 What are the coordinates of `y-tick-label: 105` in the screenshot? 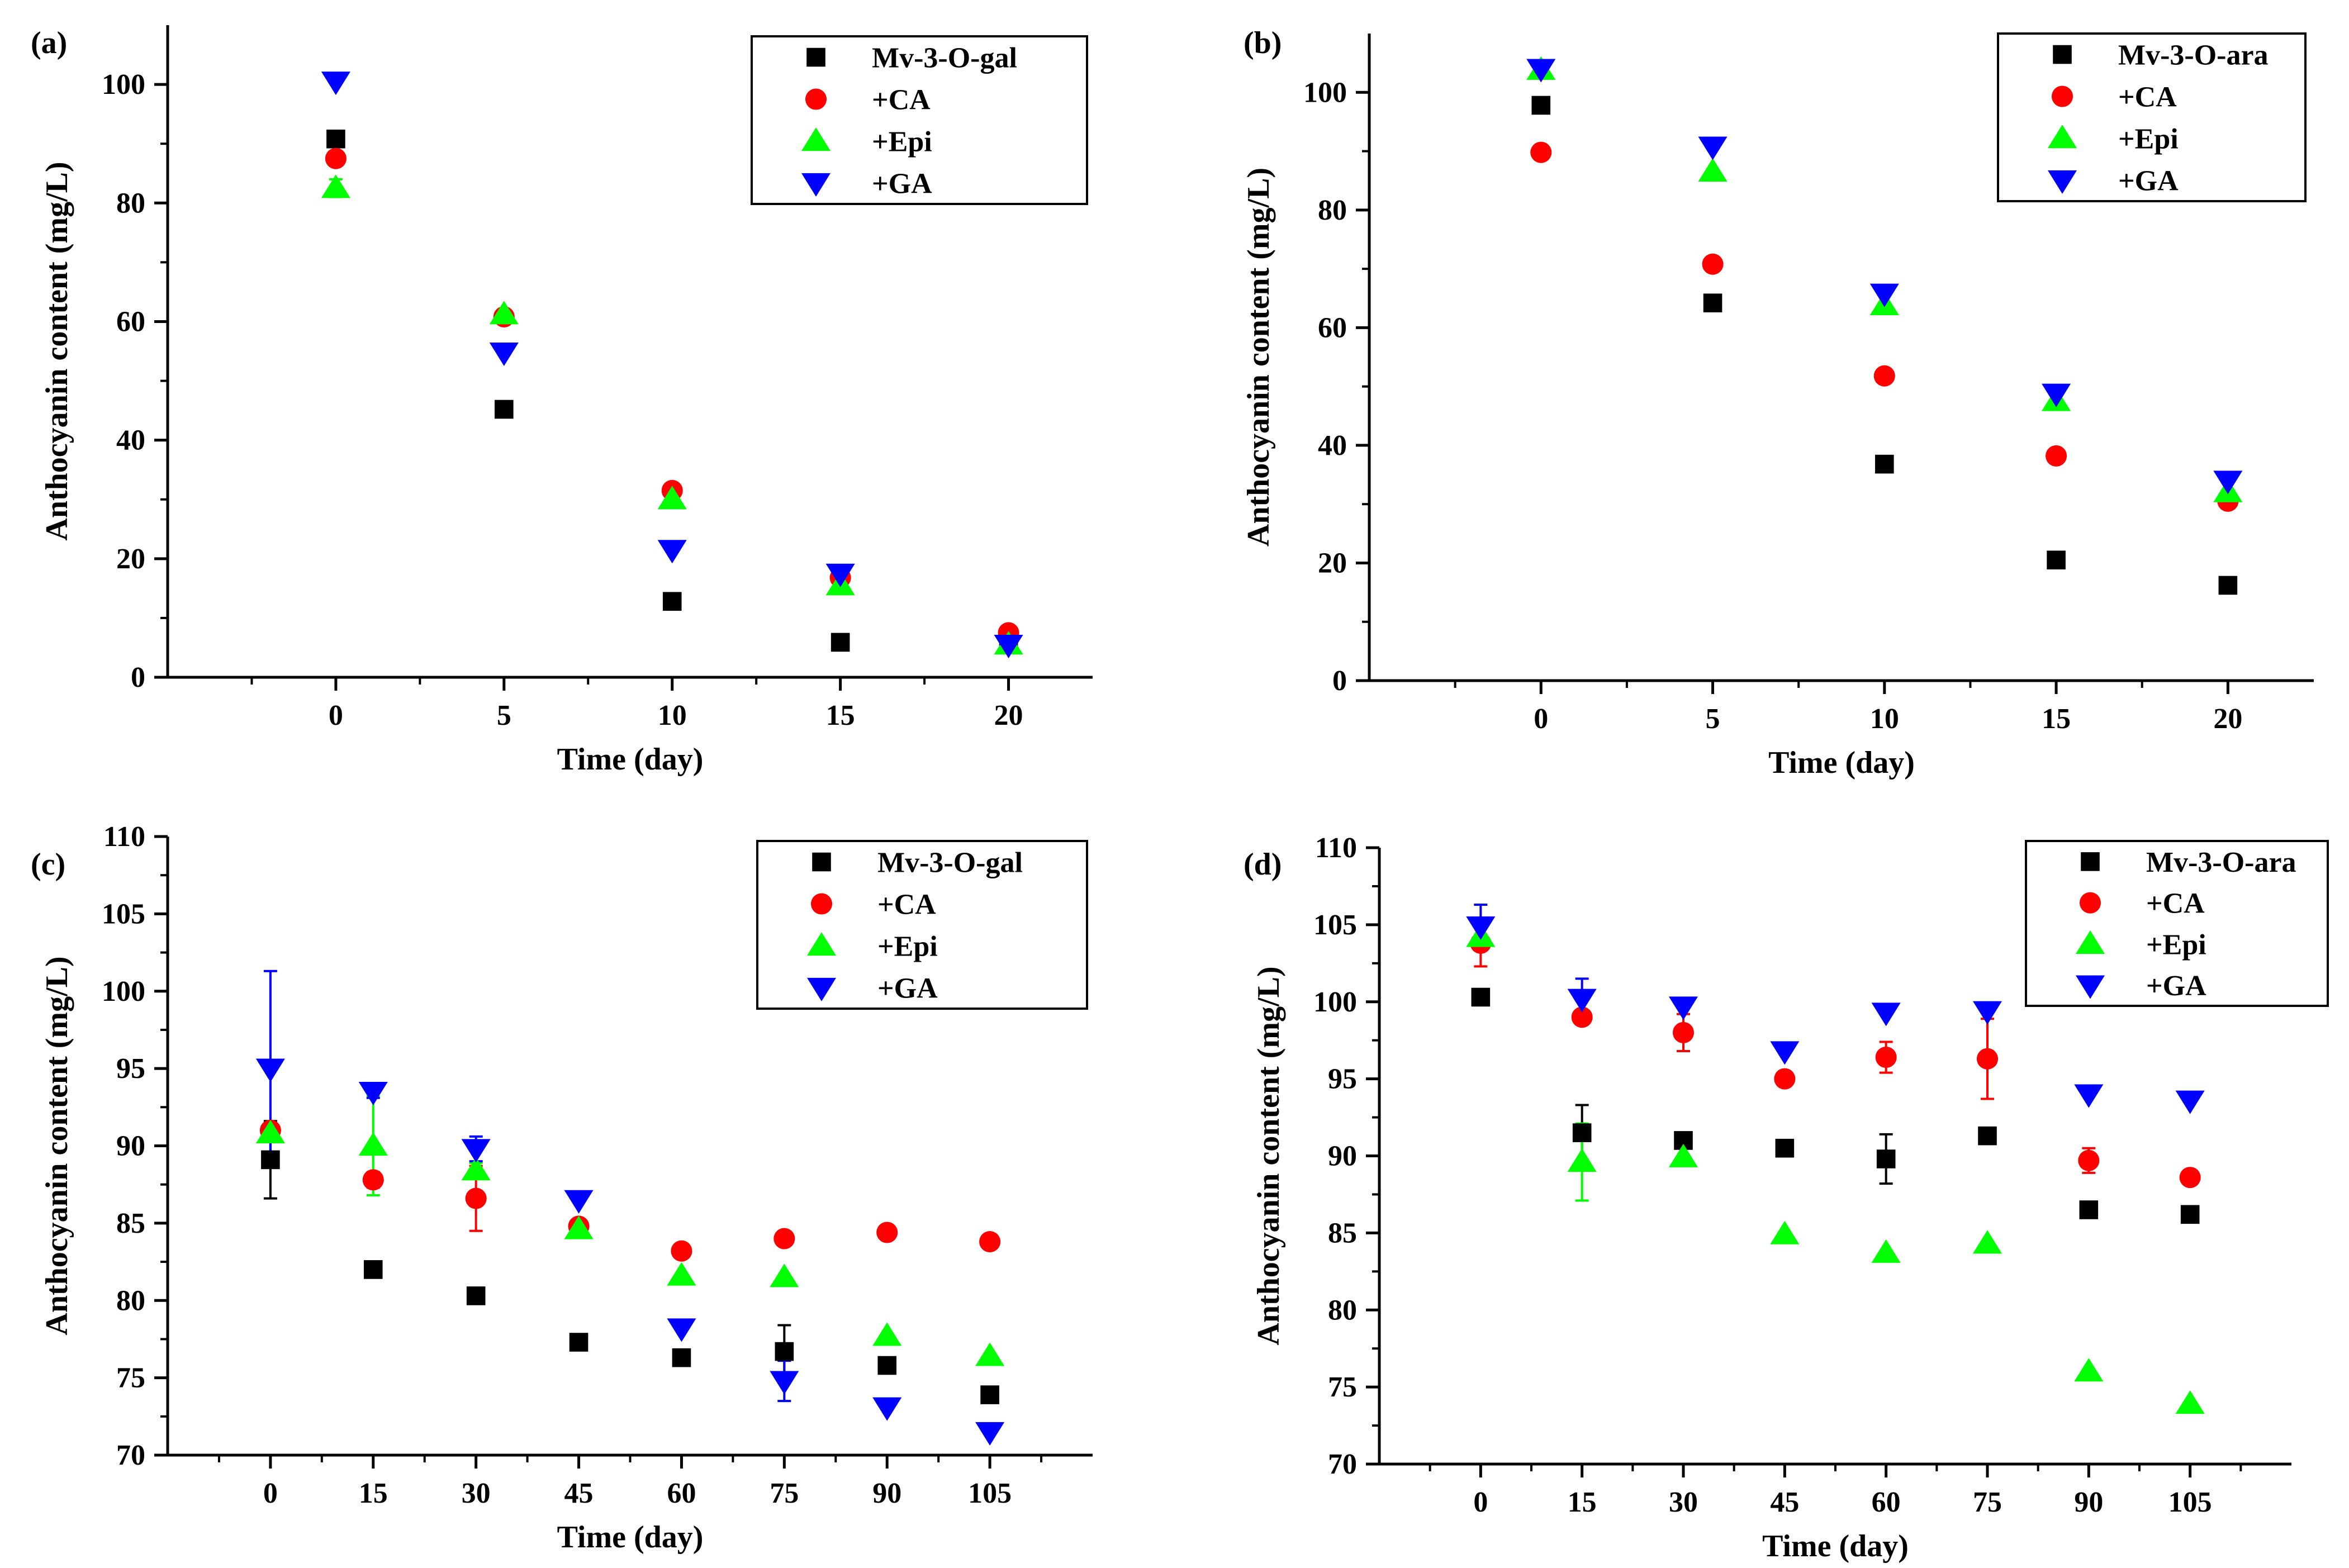 It's located at (1335, 925).